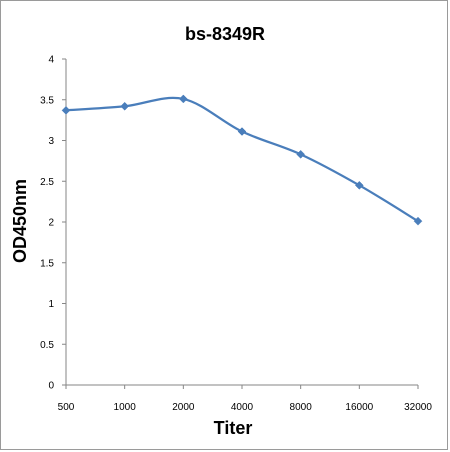 The height and width of the screenshot is (452, 450). I want to click on y-tick-label: 1, so click(51, 304).